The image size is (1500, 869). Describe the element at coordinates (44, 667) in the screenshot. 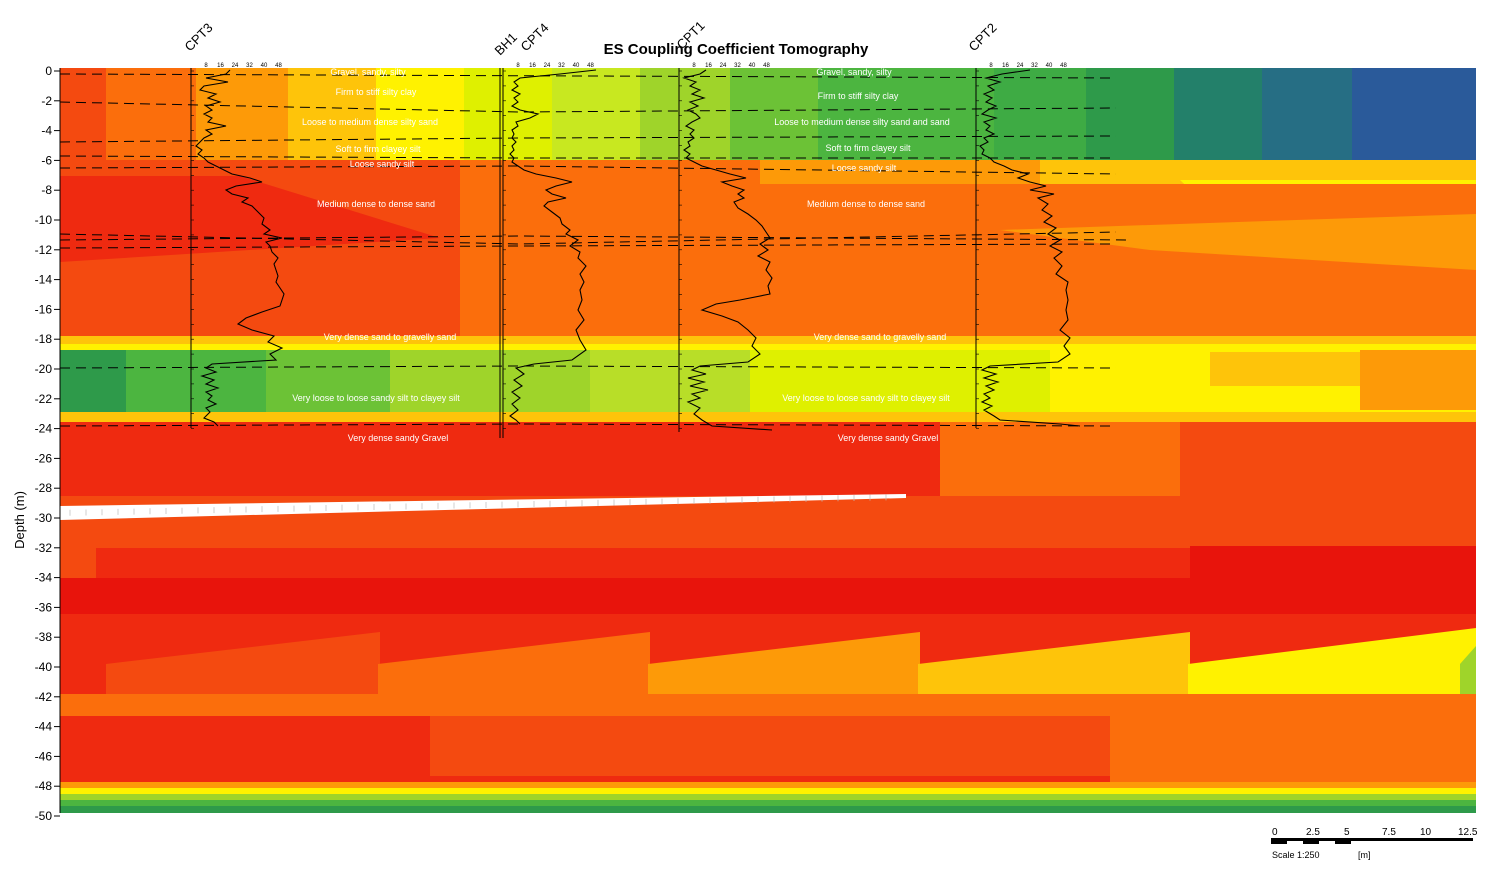

I see `depth-tick-label: -40` at that location.